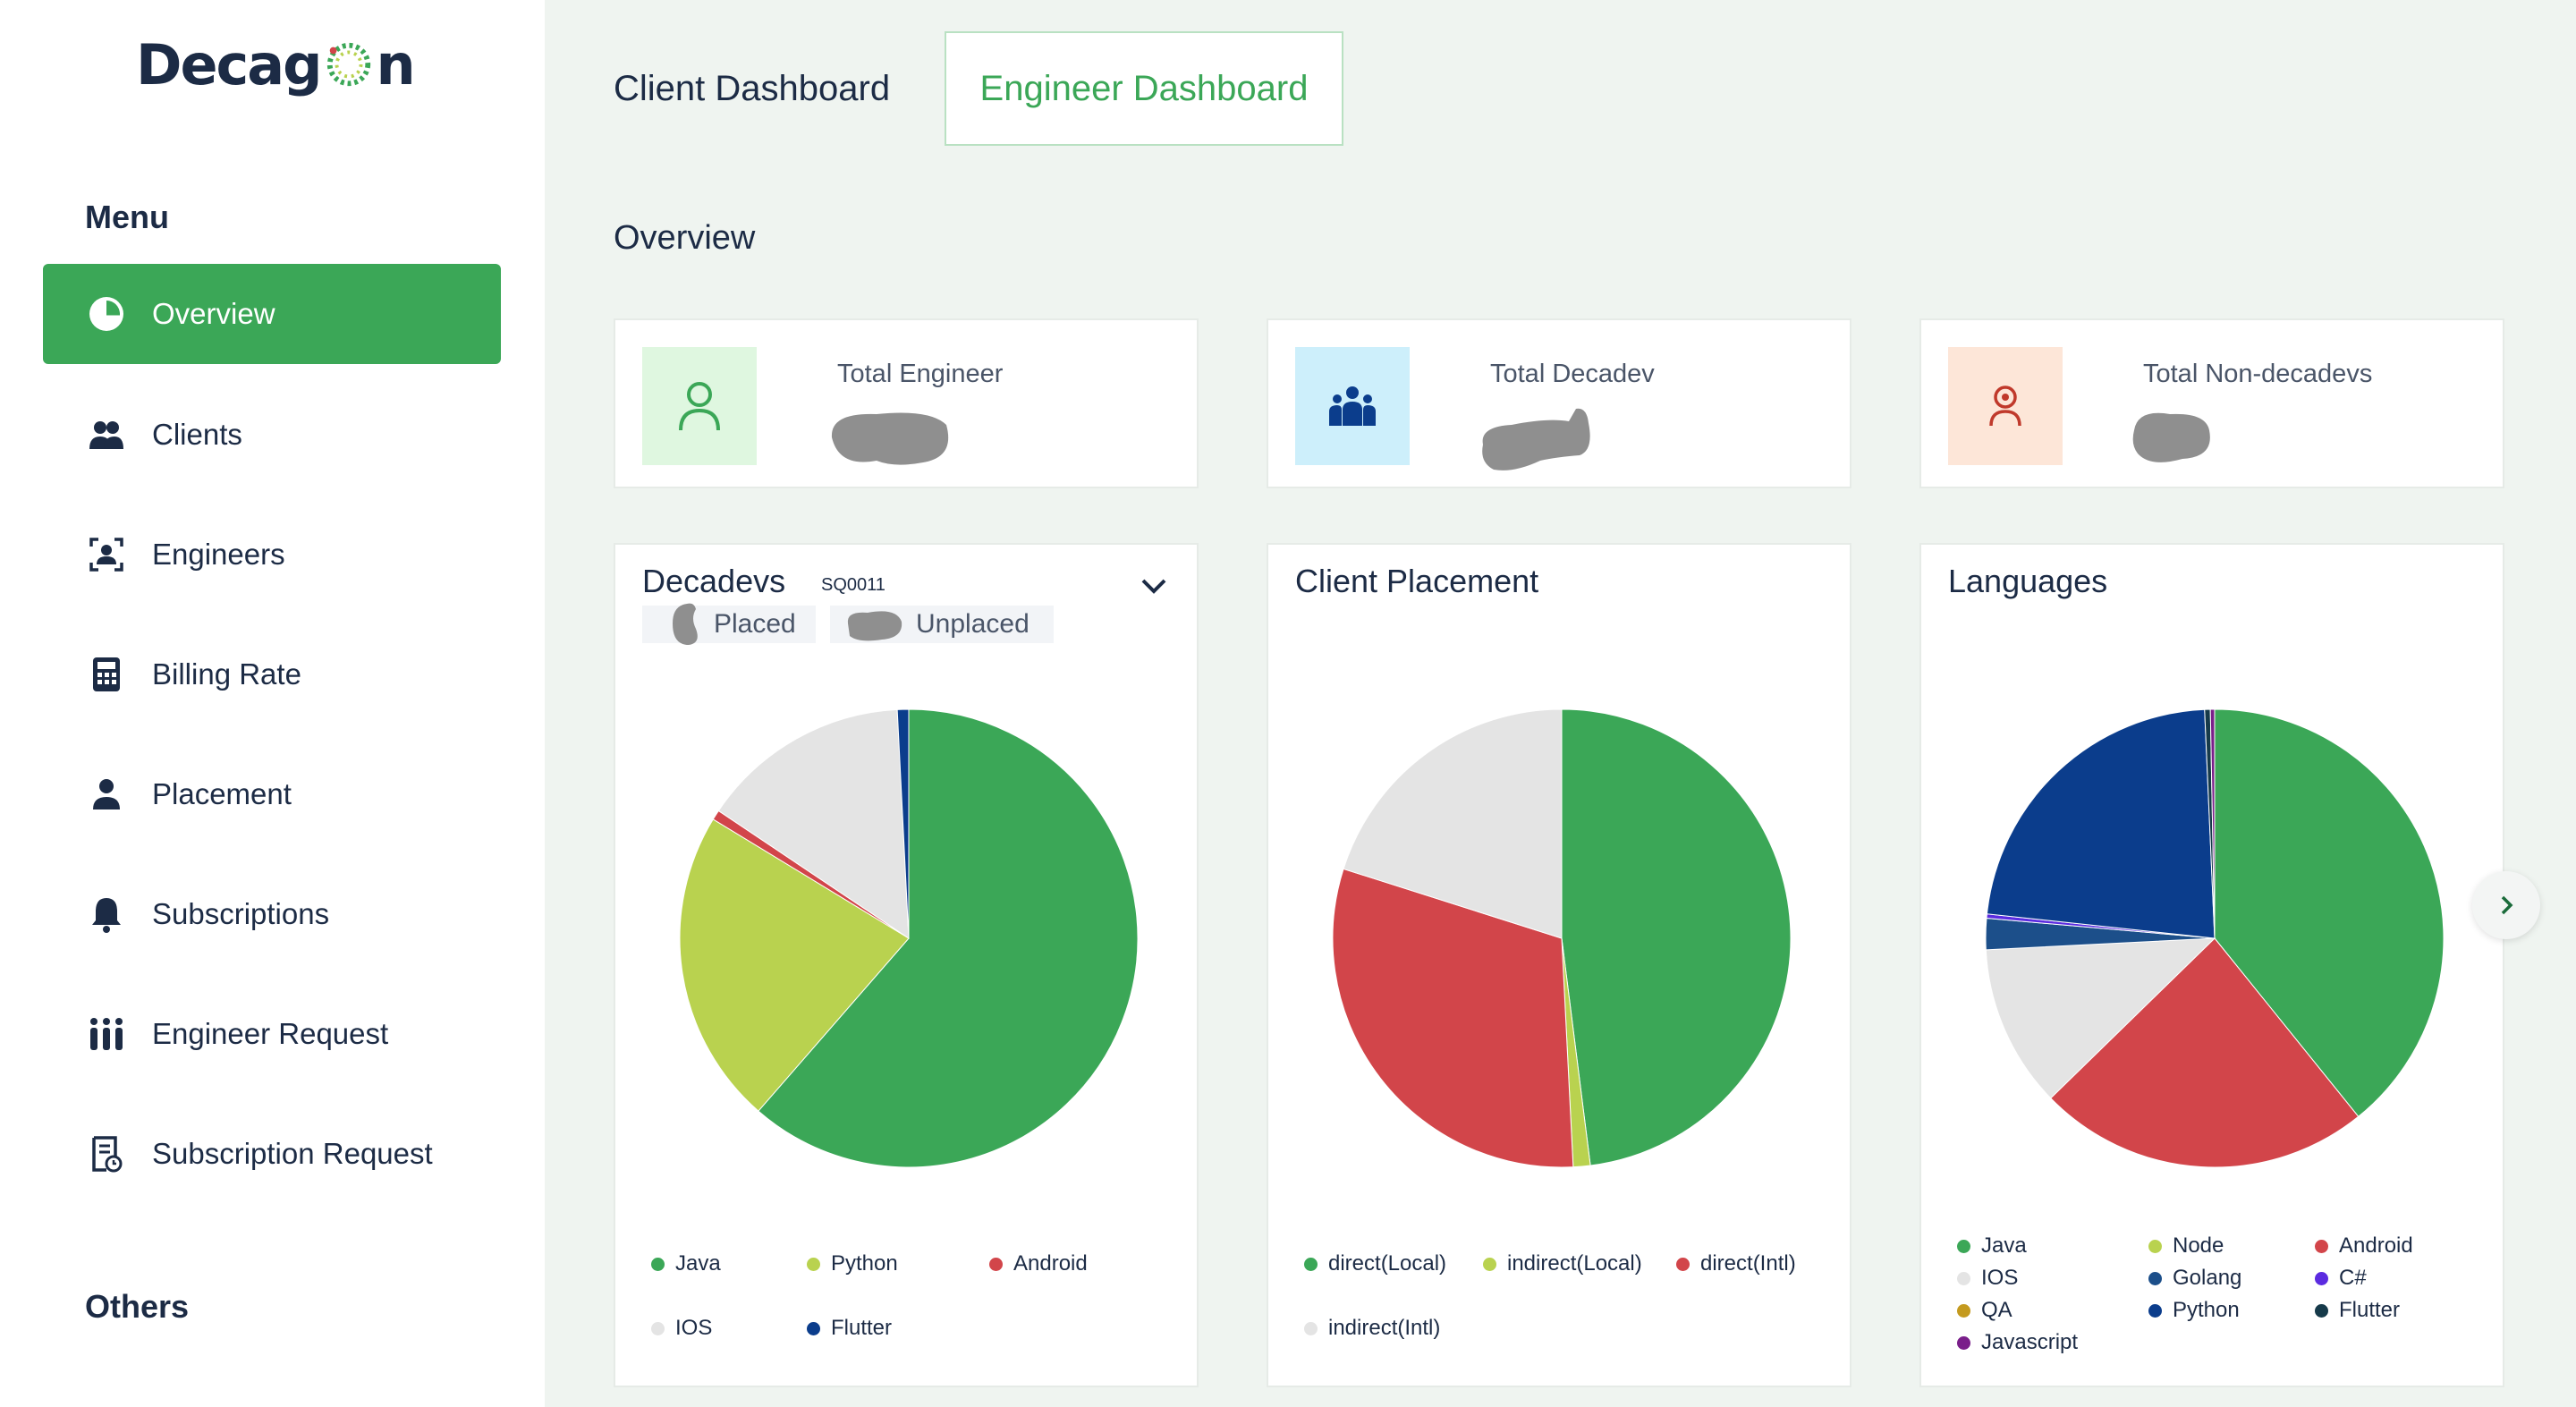 This screenshot has height=1407, width=2576. What do you see at coordinates (106, 434) in the screenshot?
I see `users-icon` at bounding box center [106, 434].